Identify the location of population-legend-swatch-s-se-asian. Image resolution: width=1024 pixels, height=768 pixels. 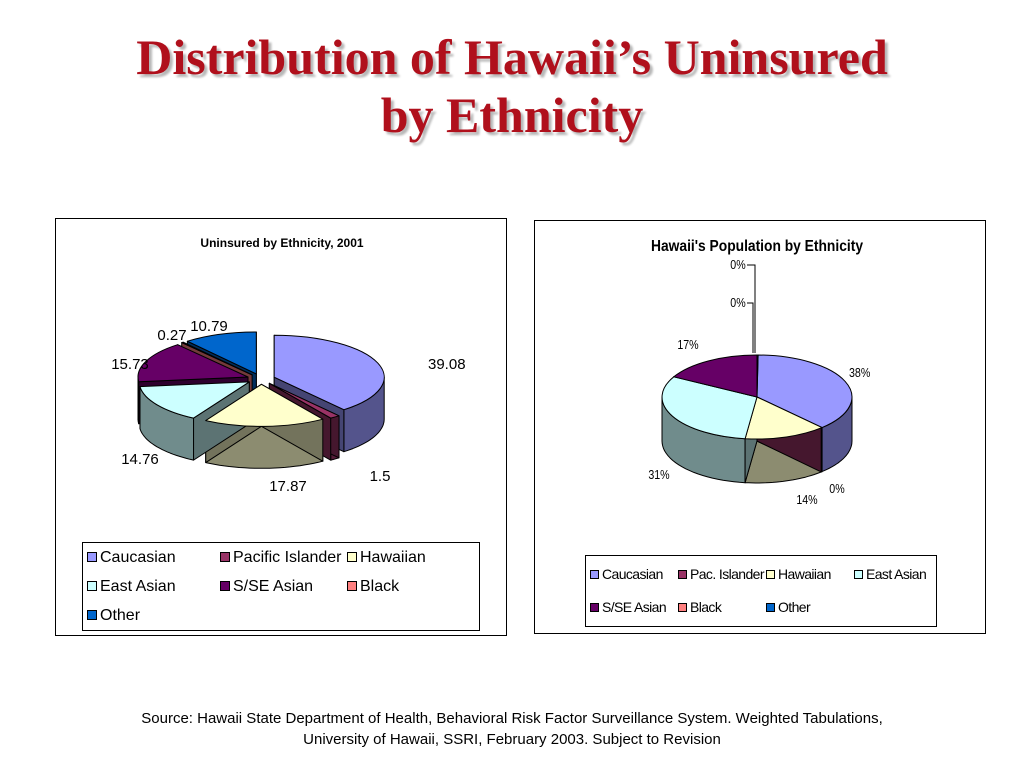
(594, 607).